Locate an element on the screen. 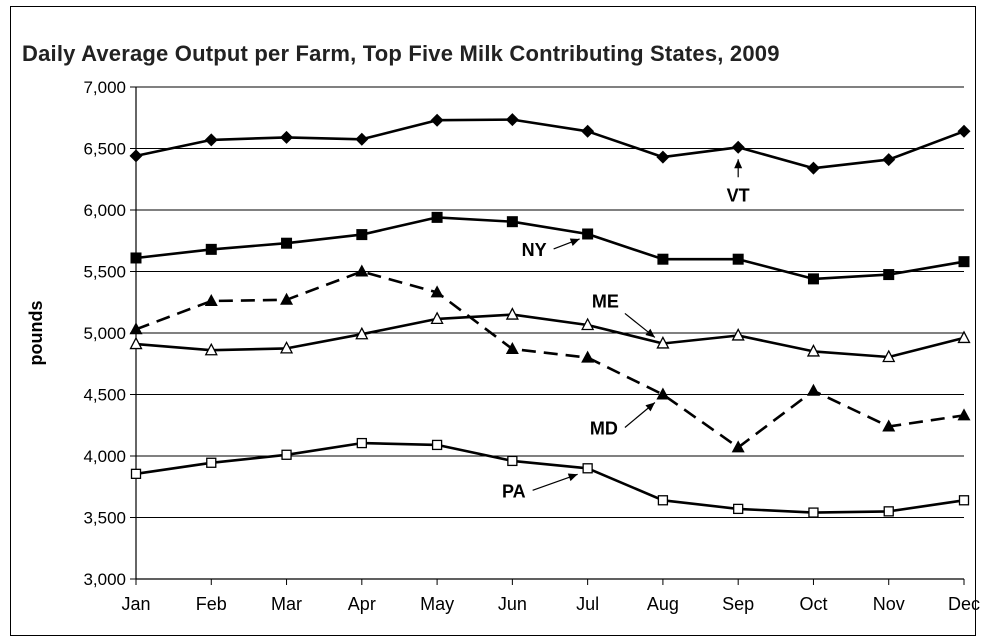  point-md-nov is located at coordinates (889, 425).